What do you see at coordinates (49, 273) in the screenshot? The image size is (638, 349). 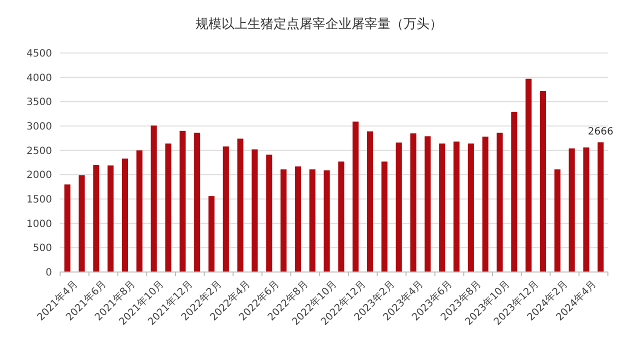 I see `y-tick-label: 0` at bounding box center [49, 273].